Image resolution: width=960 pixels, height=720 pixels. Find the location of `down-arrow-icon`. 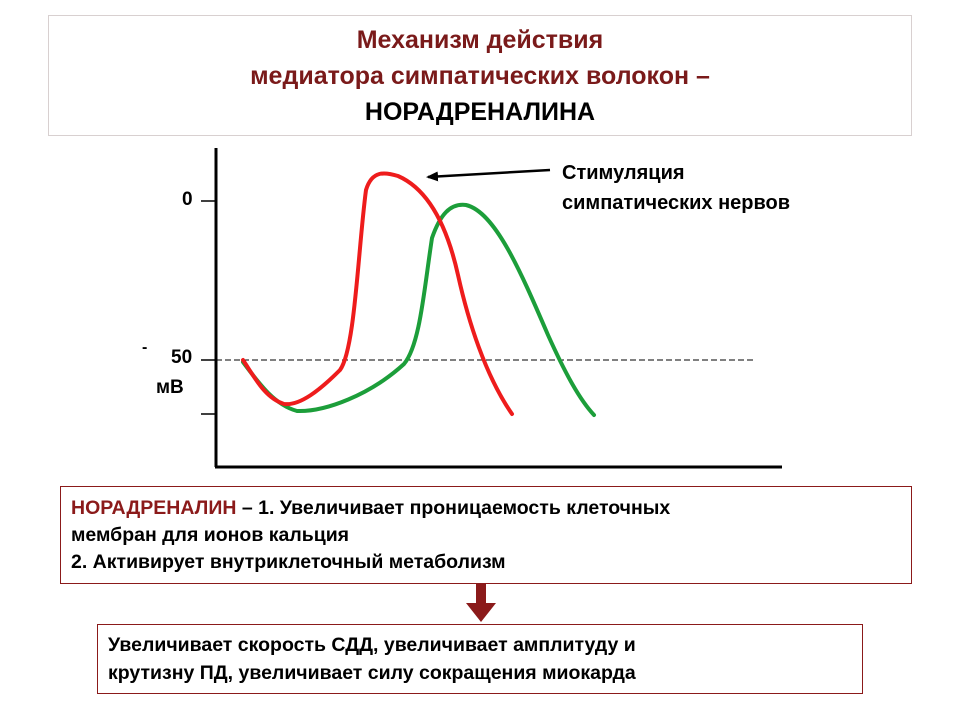

down-arrow-icon is located at coordinates (481, 612).